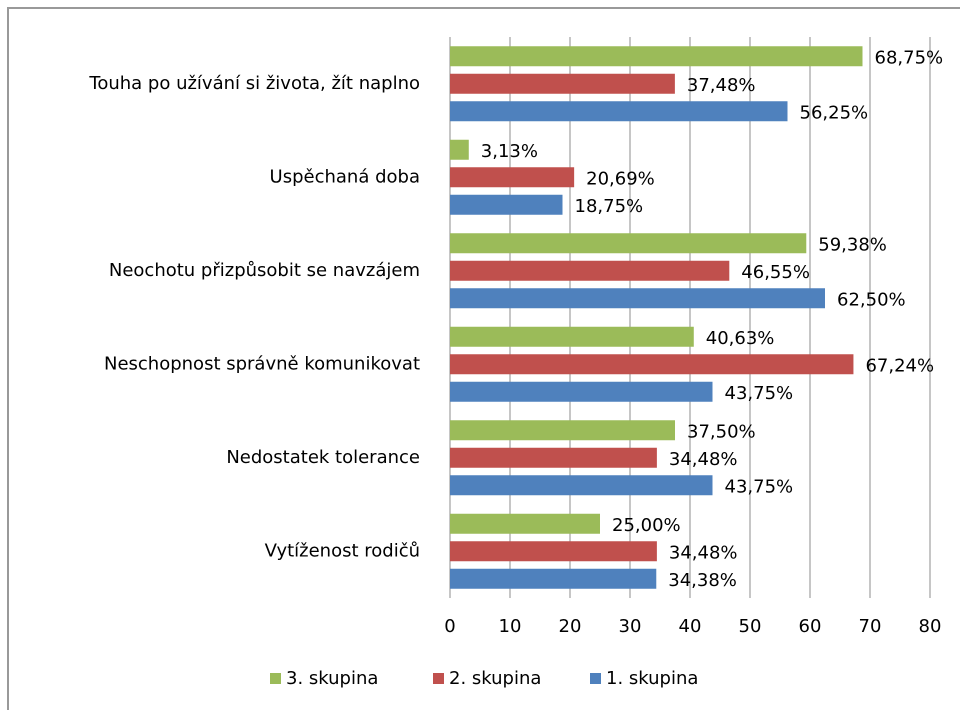 Image resolution: width=960 pixels, height=710 pixels. I want to click on x-tick-label: 0, so click(449, 626).